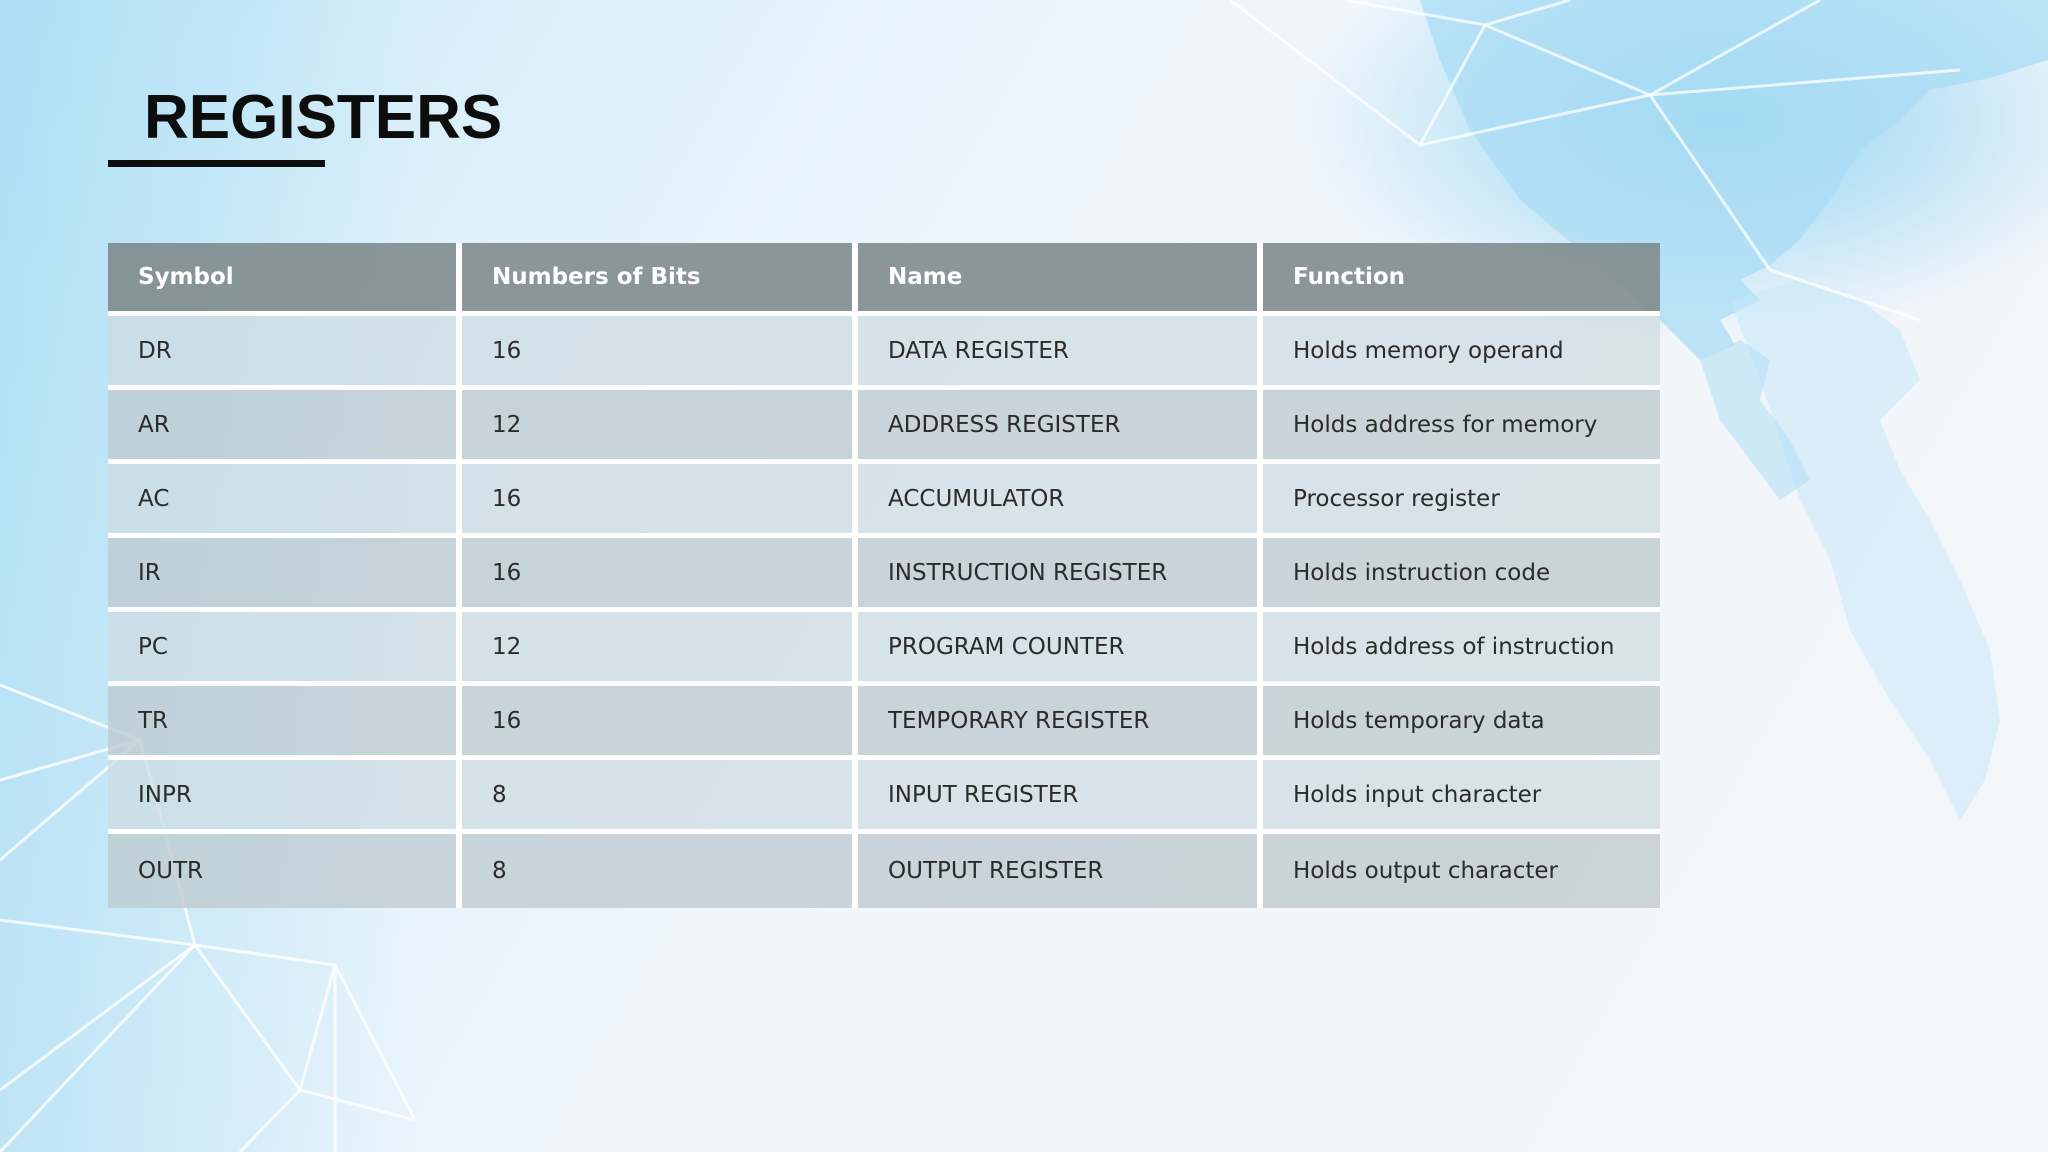  What do you see at coordinates (1060, 797) in the screenshot?
I see `cell-name: INPUT REGISTER` at bounding box center [1060, 797].